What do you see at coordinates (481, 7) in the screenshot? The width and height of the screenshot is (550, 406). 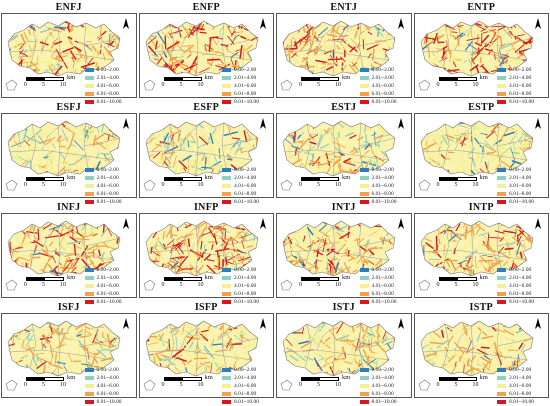 I see `panel-title: ENTP` at bounding box center [481, 7].